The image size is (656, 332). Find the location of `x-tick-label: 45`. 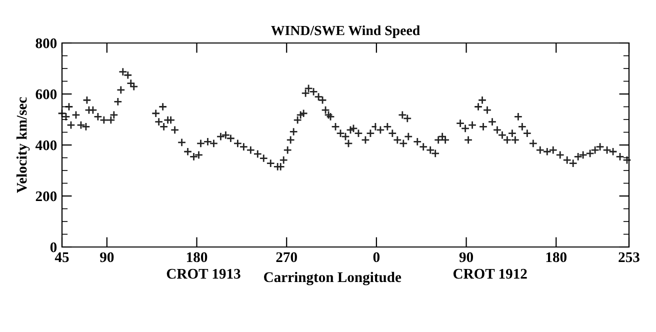

x-tick-label: 45 is located at coordinates (61, 257).